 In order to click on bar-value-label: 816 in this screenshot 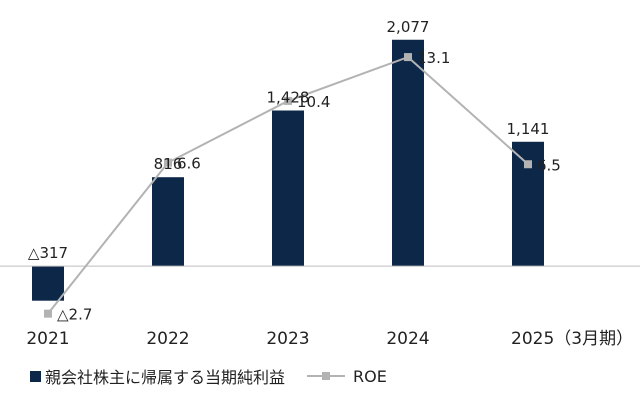, I will do `click(168, 164)`.